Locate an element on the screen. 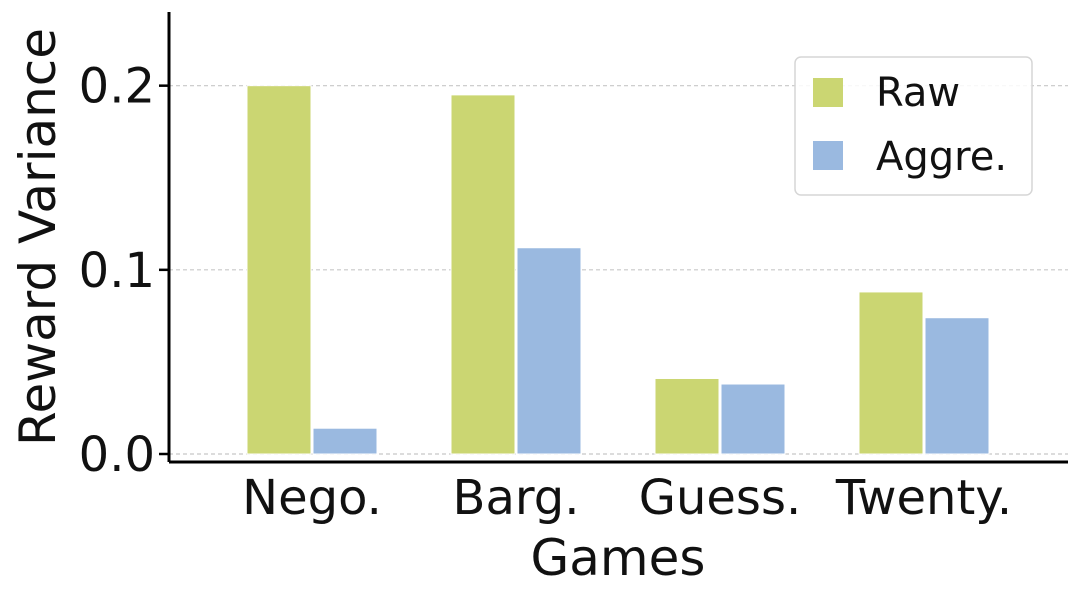  x-axis-label: Games is located at coordinates (618, 558).